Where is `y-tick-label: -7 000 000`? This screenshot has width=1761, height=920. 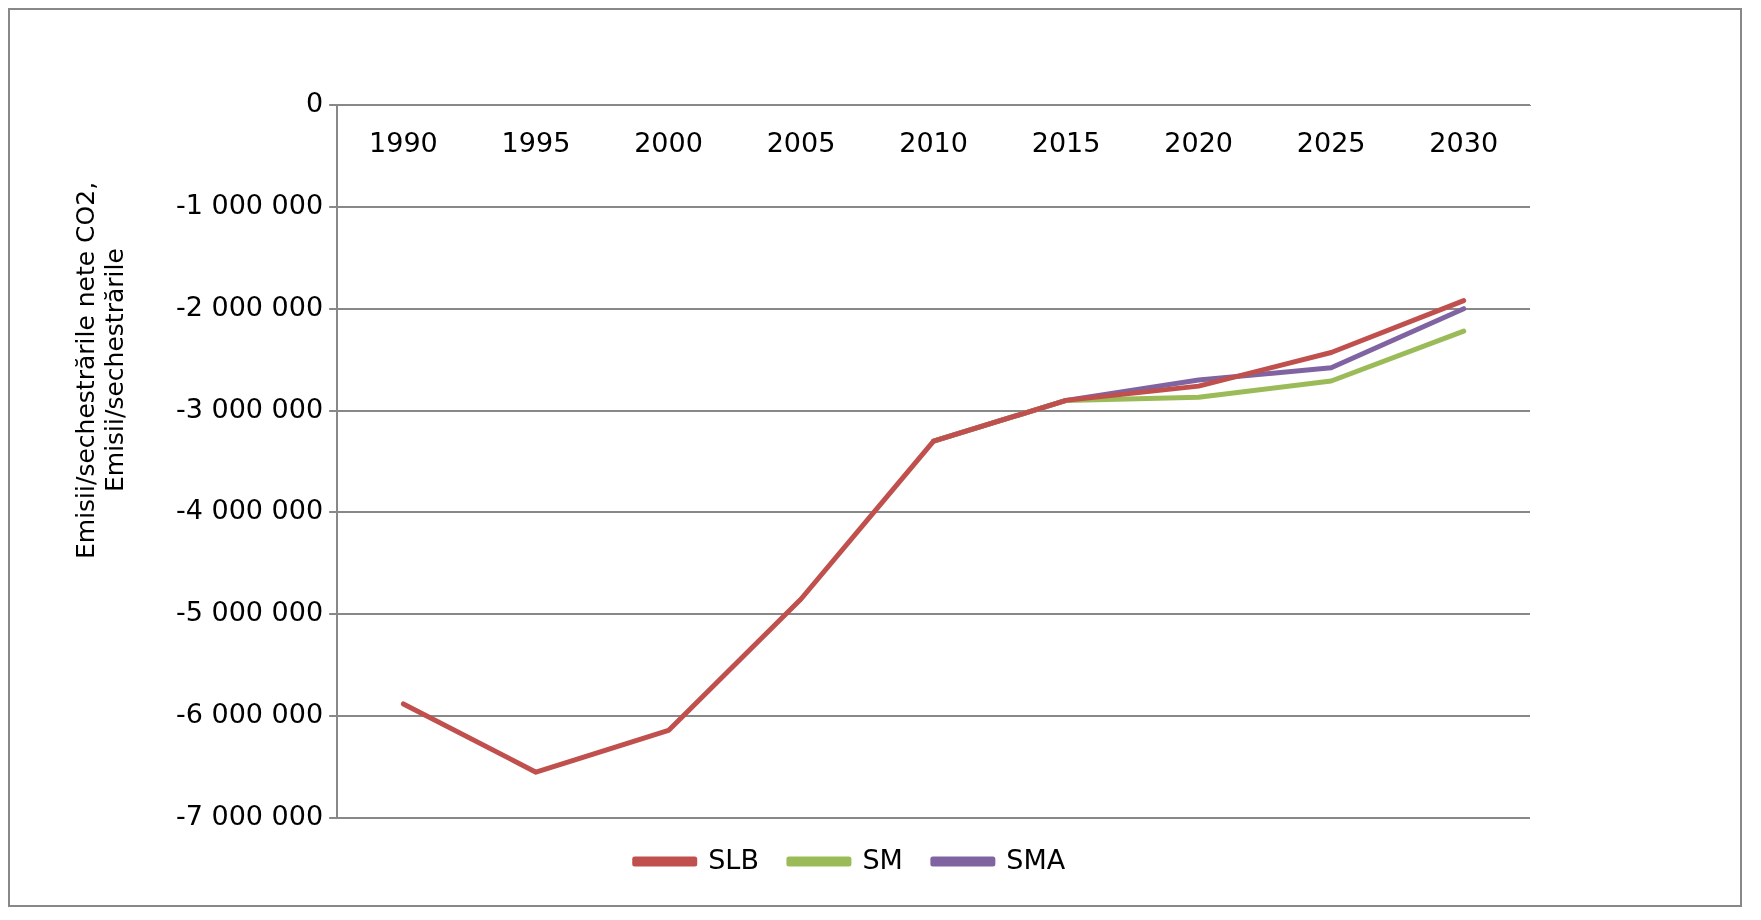
y-tick-label: -7 000 000 is located at coordinates (250, 816).